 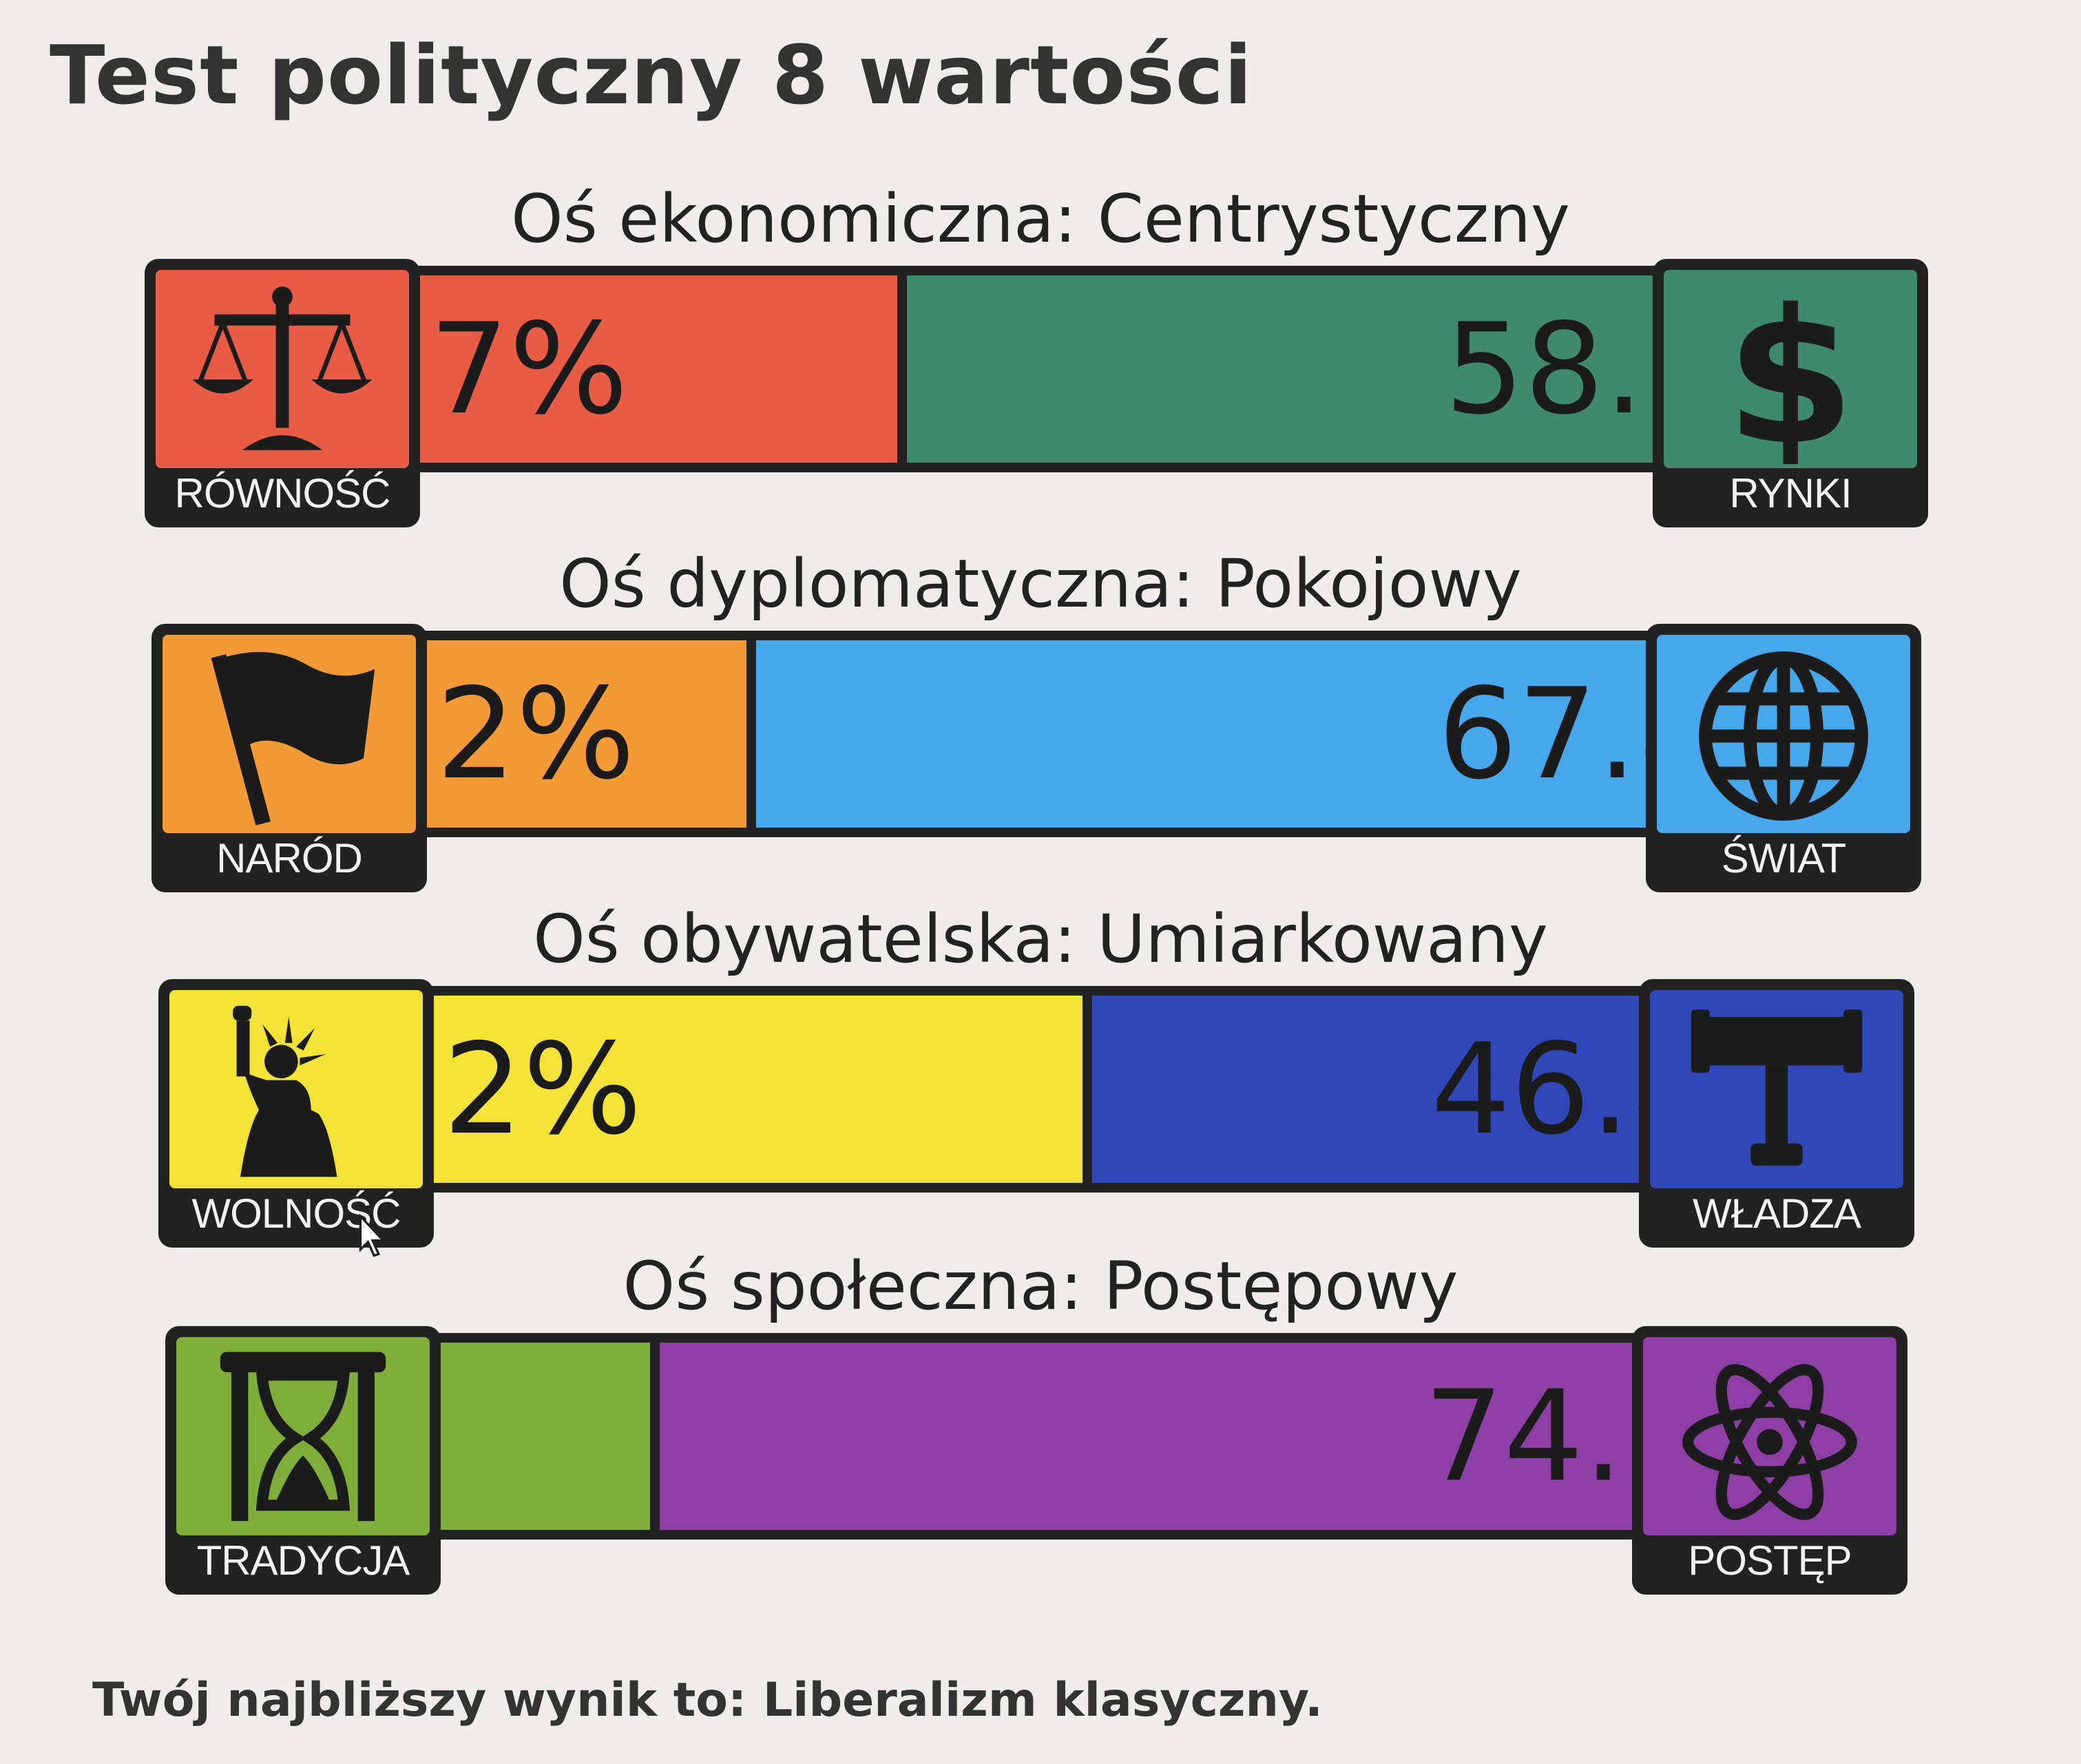 I want to click on axis-bar: 53.2% 46.8%, so click(x=1036, y=1113).